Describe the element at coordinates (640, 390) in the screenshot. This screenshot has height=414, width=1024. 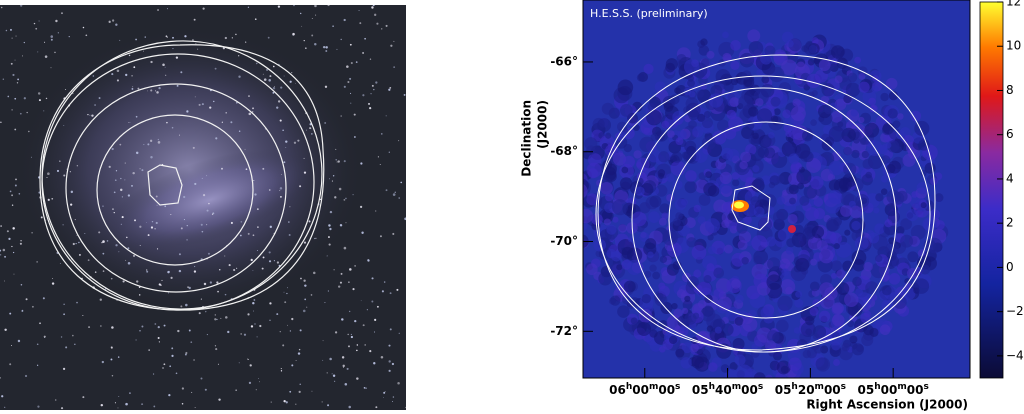
I see `x-tick-label-part: 00` at that location.